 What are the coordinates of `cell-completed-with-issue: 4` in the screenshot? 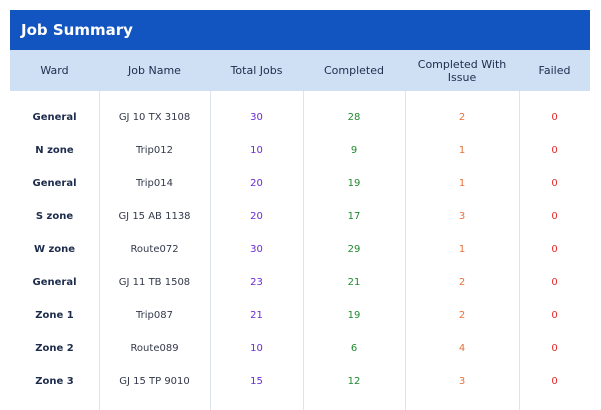 It's located at (462, 348).